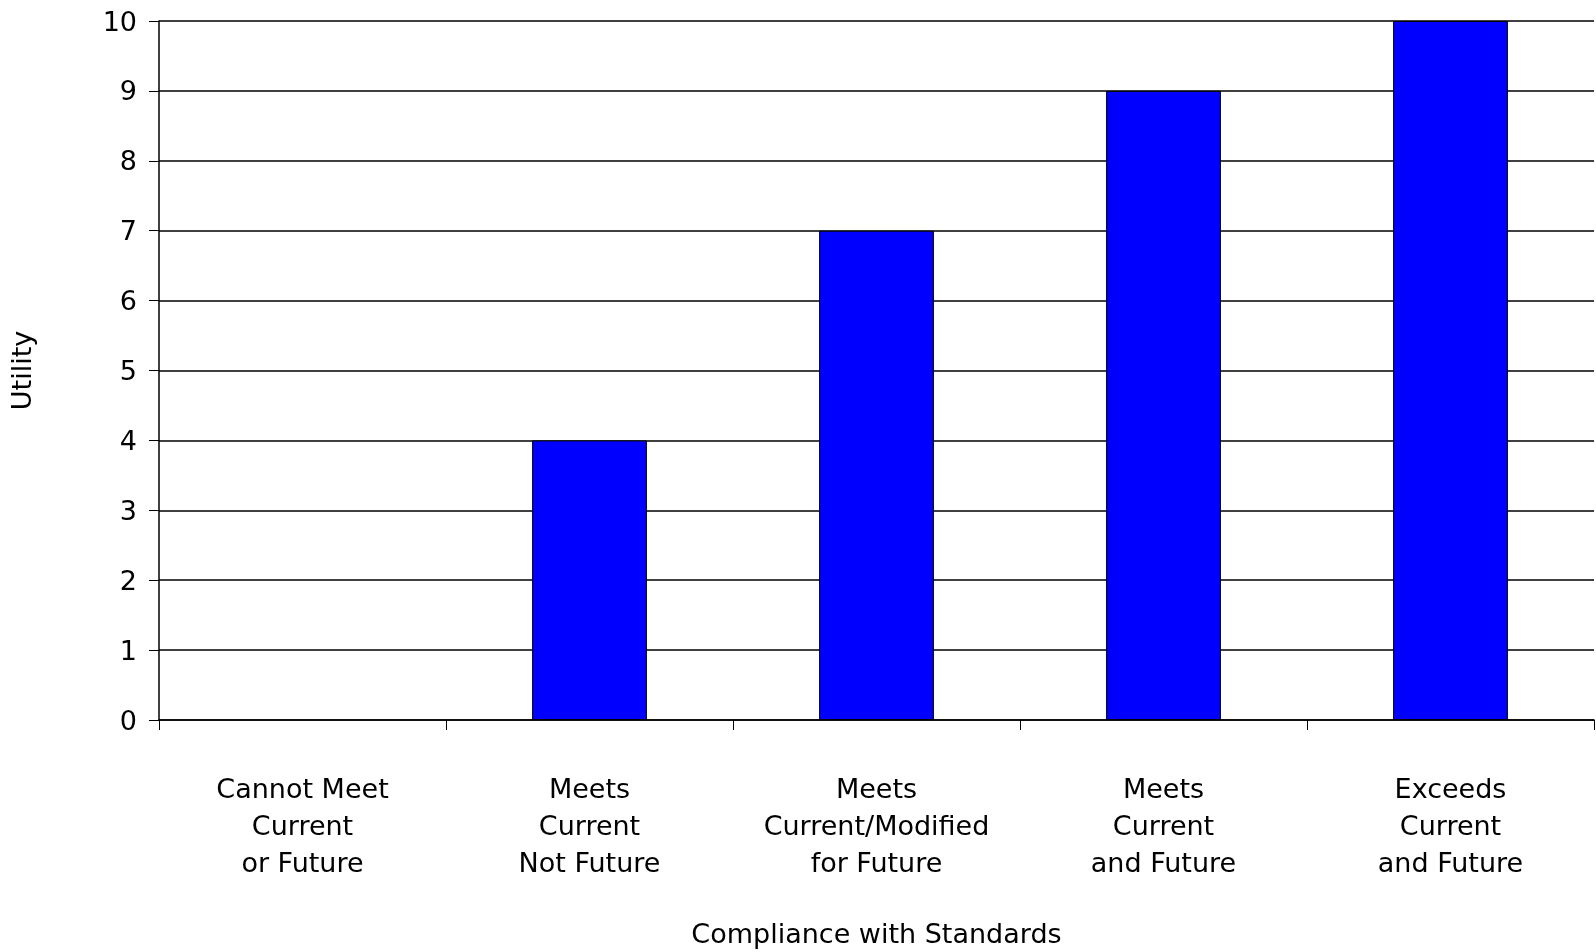  I want to click on y-tick-label: 1, so click(128, 650).